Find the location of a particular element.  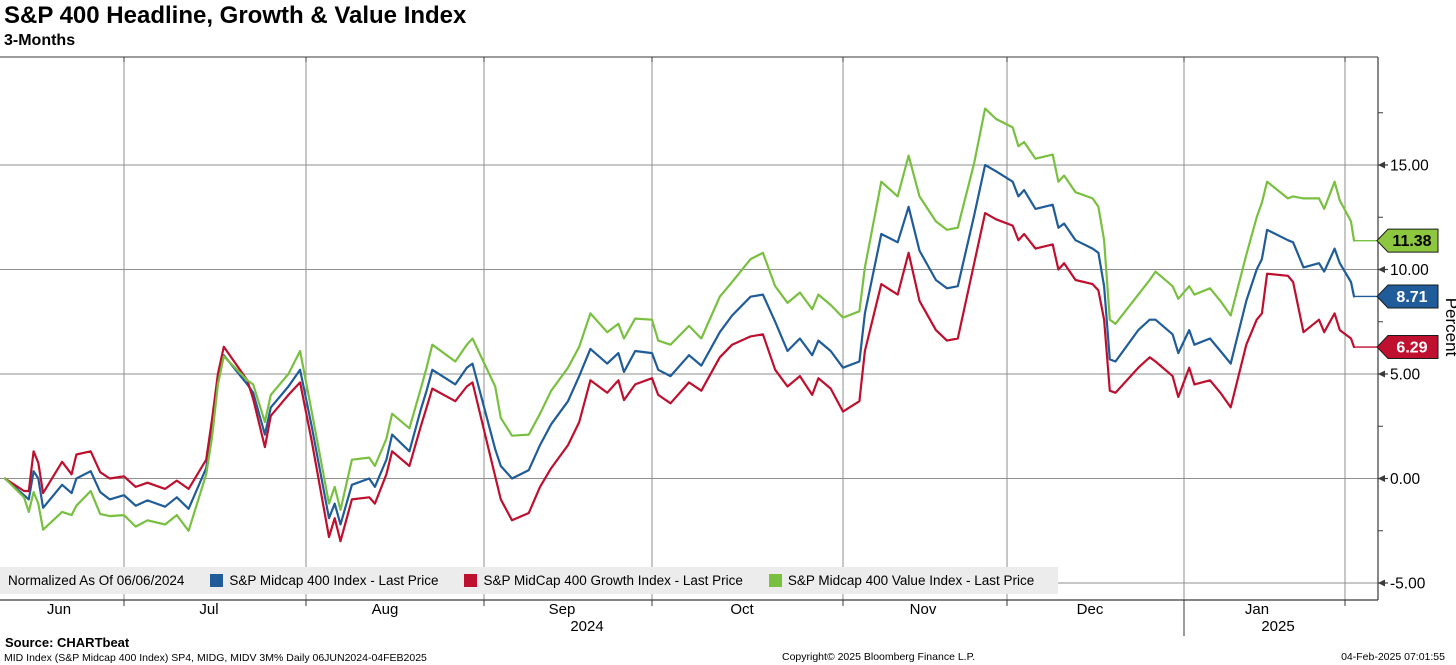

legend-item-label: S&P Midcap 400 Value Index - Last Price is located at coordinates (911, 580).